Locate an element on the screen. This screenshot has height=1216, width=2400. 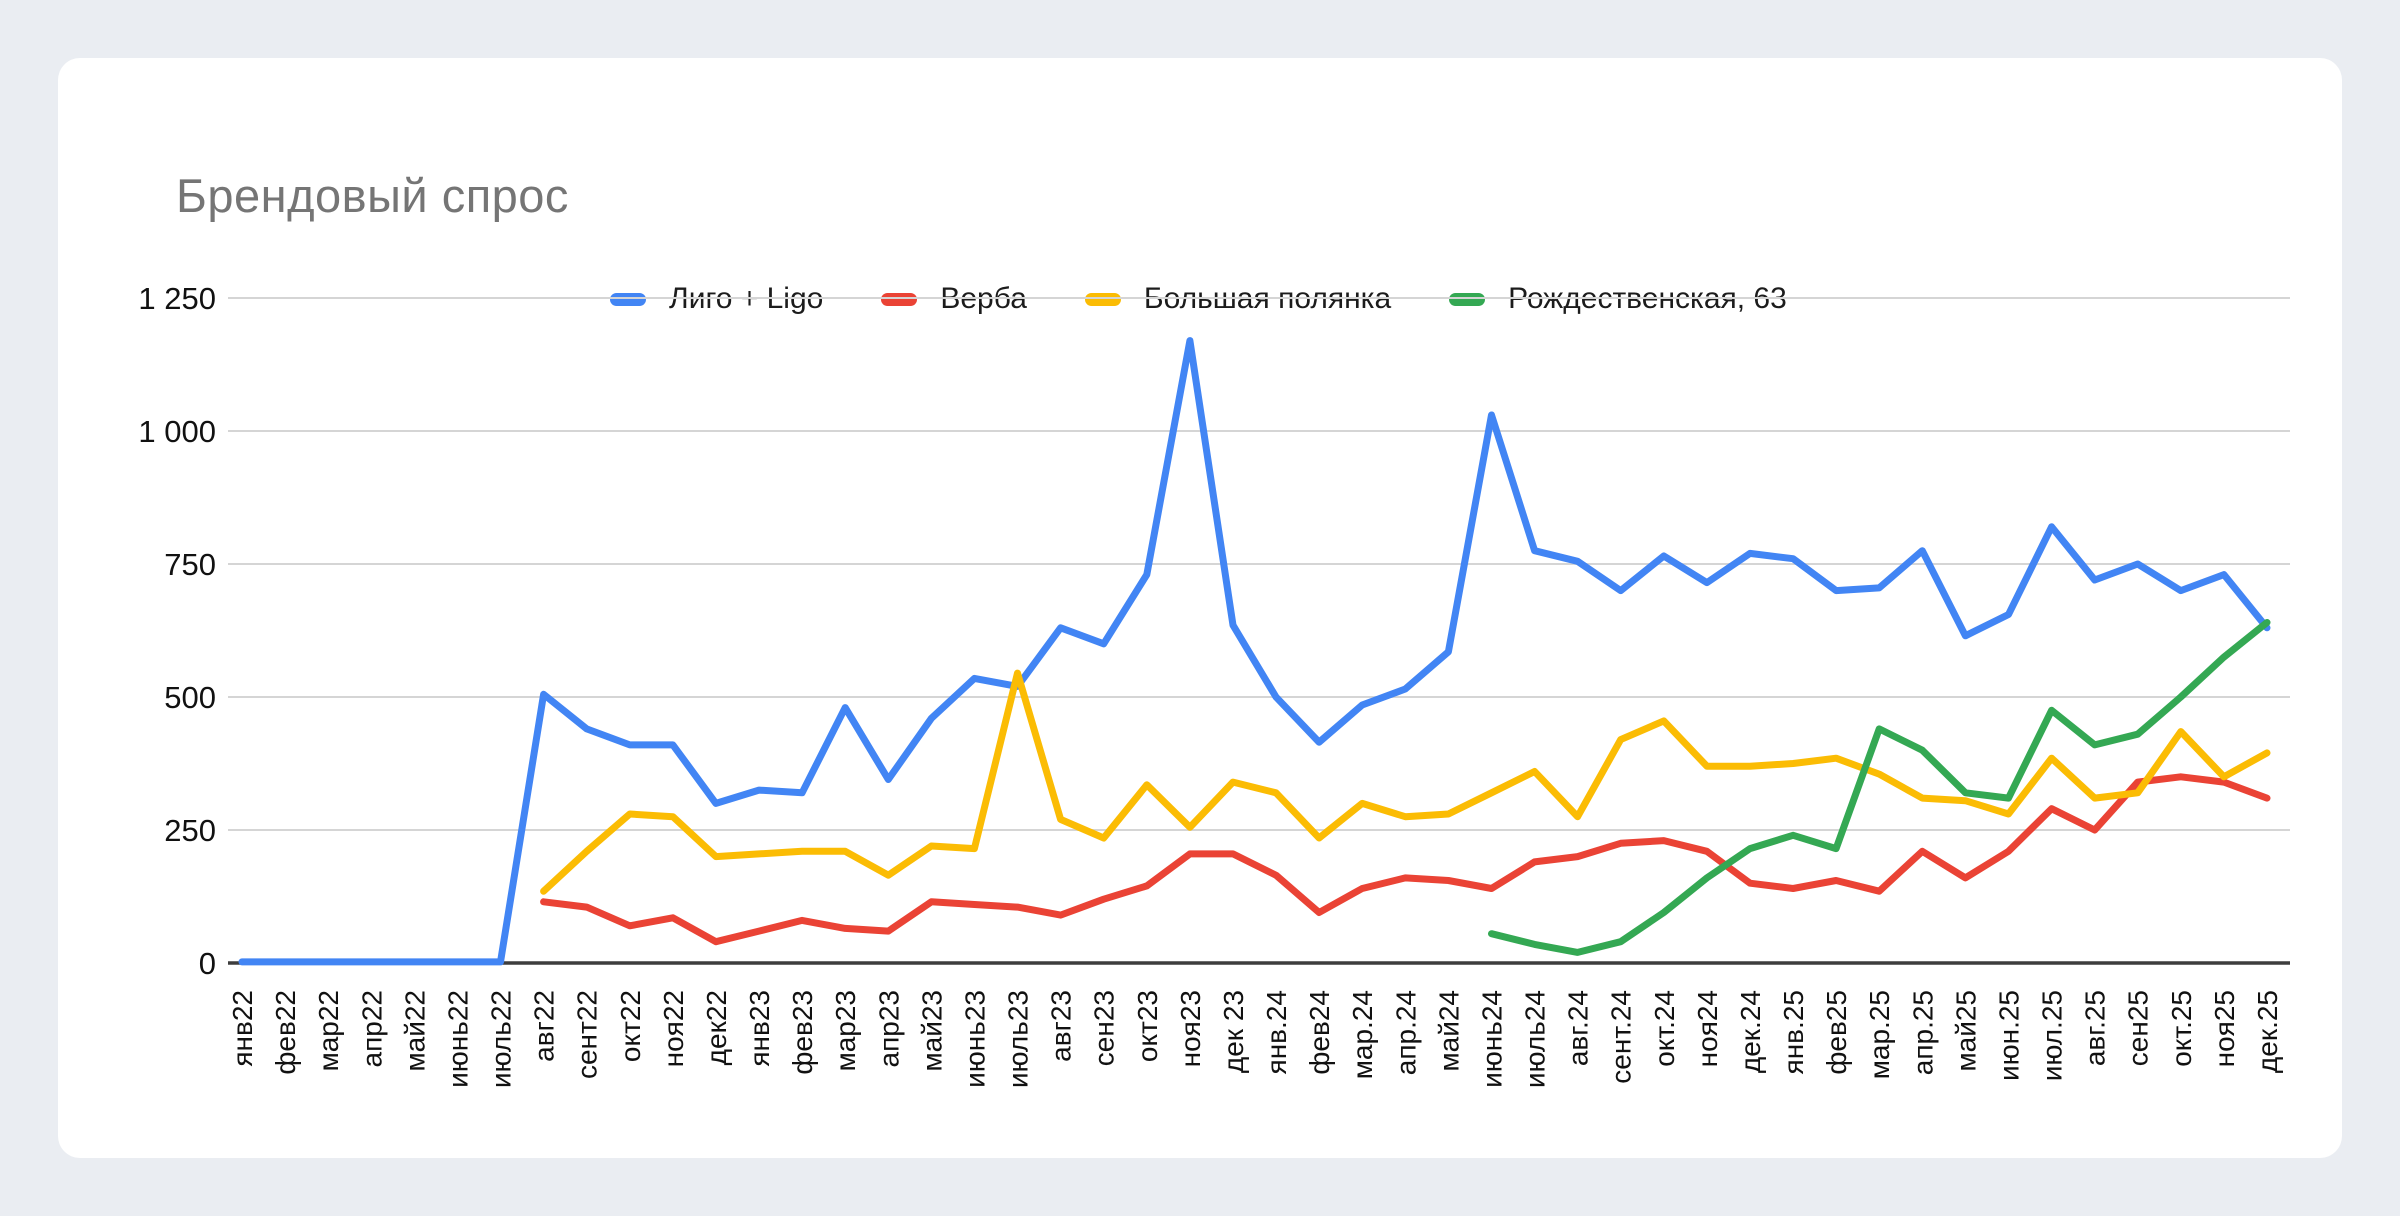
x-axis-tick-label: дек.25 is located at coordinates (2267, 1031).